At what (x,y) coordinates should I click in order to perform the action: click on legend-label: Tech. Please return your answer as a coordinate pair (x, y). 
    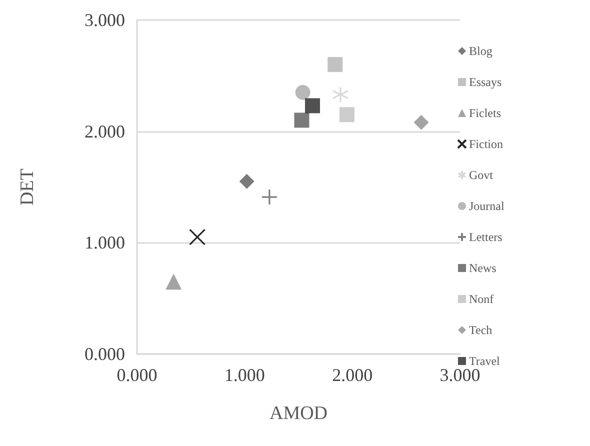
    Looking at the image, I should click on (480, 330).